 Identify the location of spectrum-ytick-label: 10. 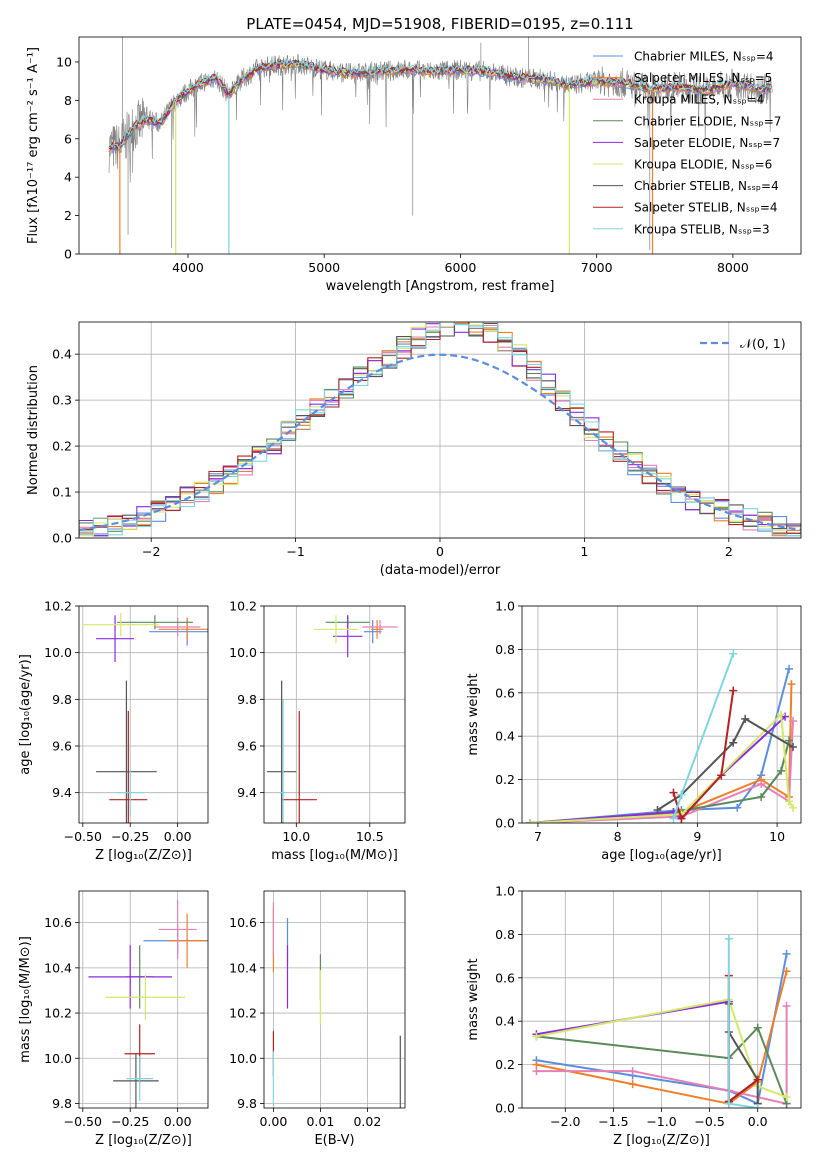
(64, 61).